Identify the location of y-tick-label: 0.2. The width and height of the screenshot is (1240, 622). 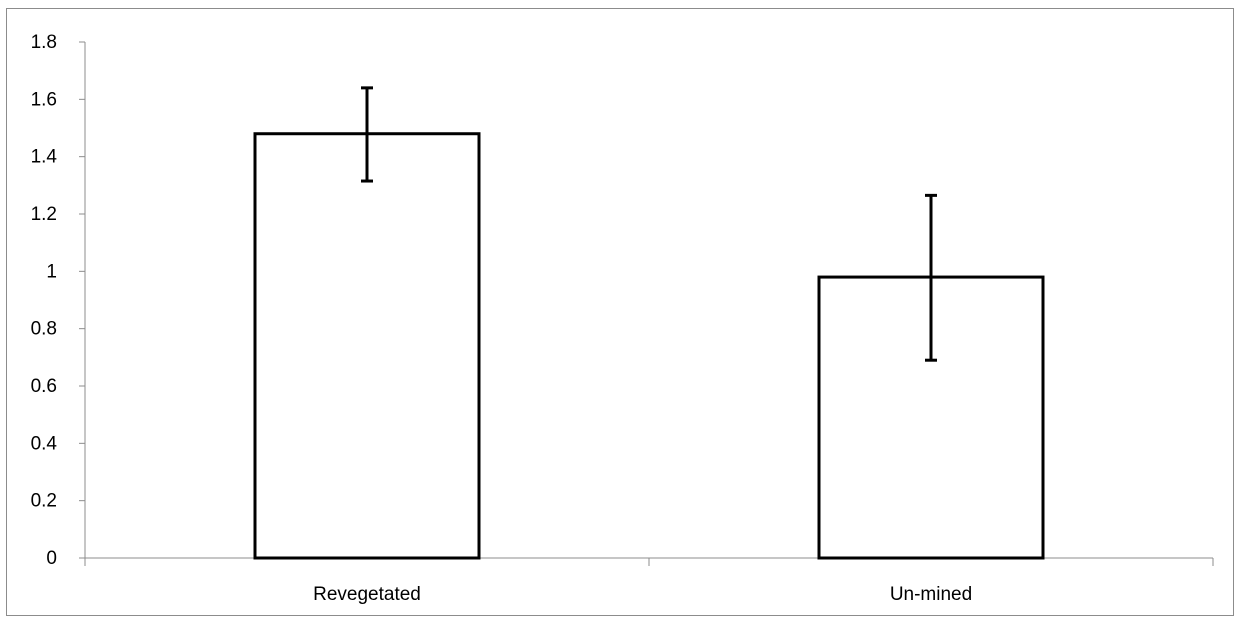
(44, 501).